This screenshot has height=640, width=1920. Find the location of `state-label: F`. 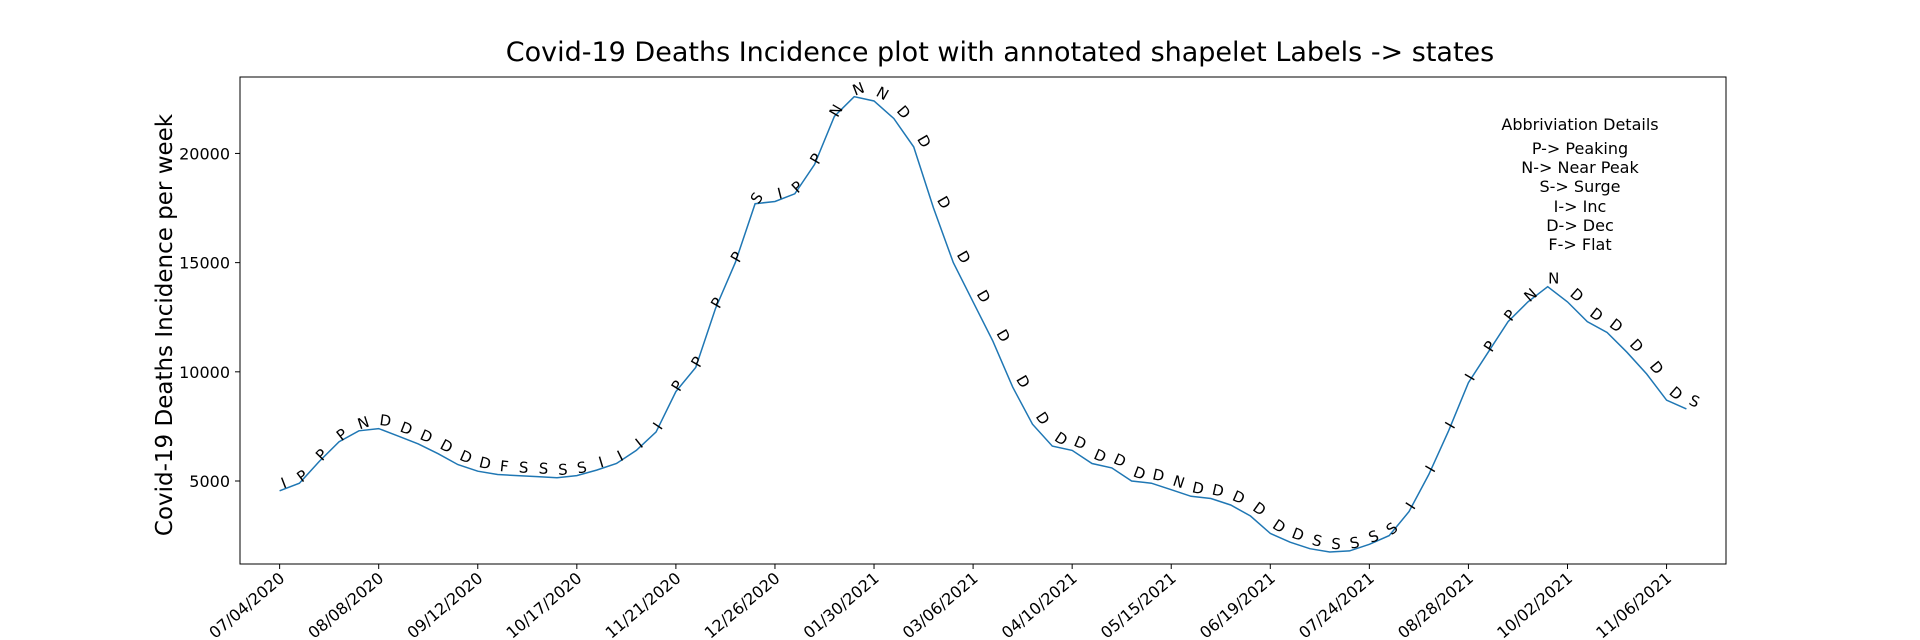

state-label: F is located at coordinates (504, 466).